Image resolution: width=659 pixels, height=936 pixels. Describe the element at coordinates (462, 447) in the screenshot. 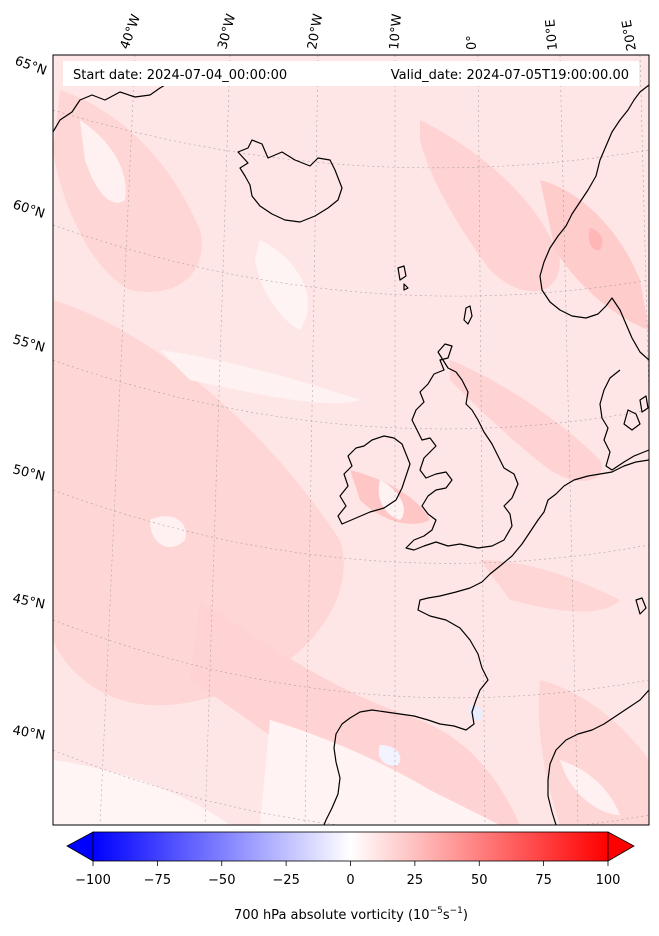

I see `great-britain-coast` at that location.